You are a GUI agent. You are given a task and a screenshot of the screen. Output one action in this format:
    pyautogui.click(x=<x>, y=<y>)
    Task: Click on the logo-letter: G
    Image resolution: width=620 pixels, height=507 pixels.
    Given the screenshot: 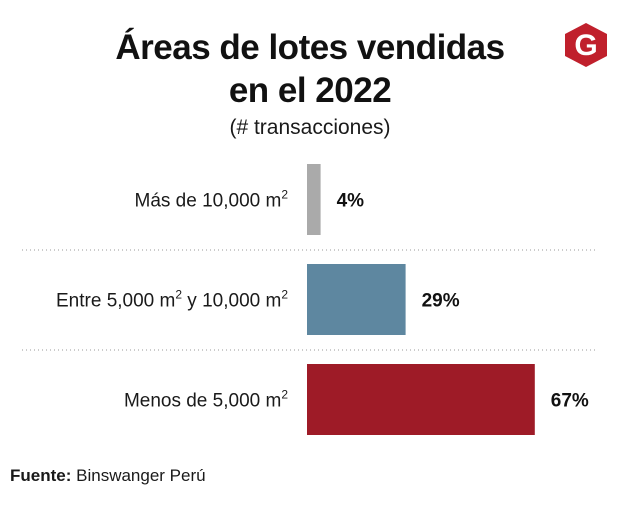 What is the action you would take?
    pyautogui.click(x=585, y=45)
    